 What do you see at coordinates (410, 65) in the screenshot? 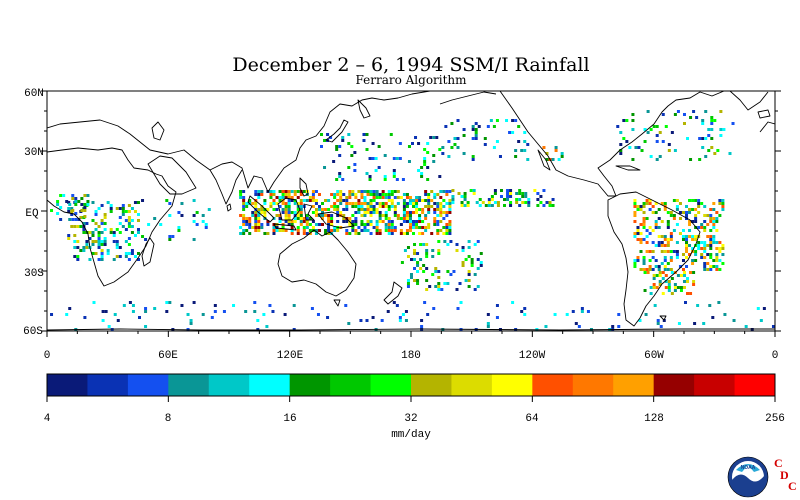
I see `map-title: December 2 – 6, 1994 SSM/I Rainfall` at bounding box center [410, 65].